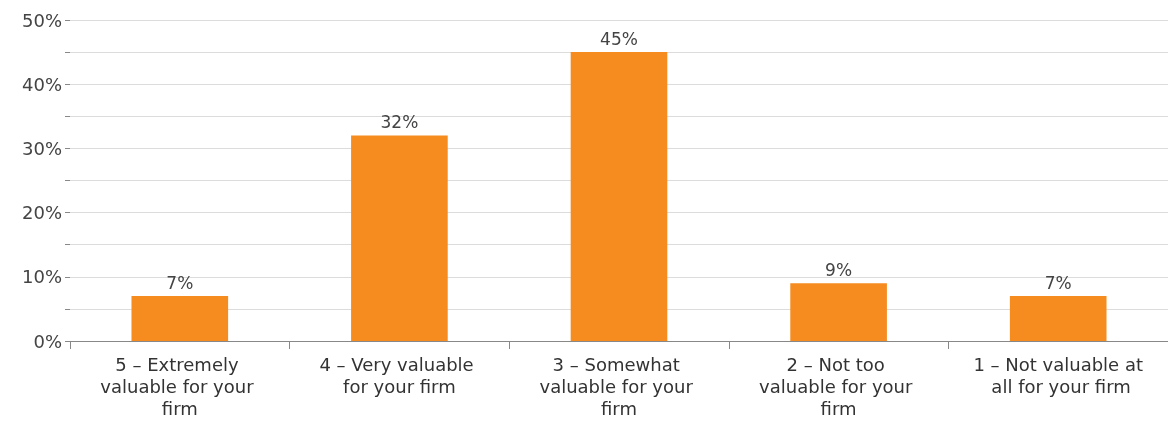 The height and width of the screenshot is (429, 1168). I want to click on data-label: 45%, so click(619, 38).